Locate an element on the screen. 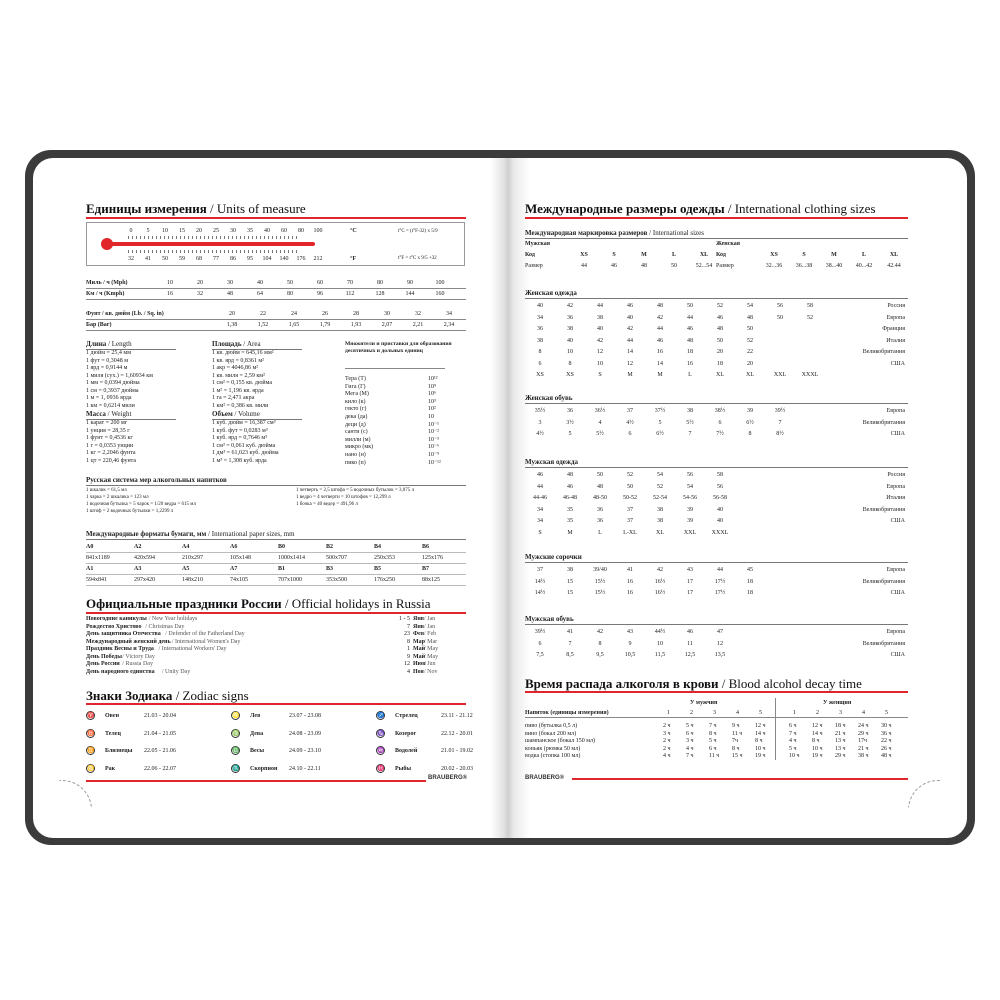  zodiac-name: Дева is located at coordinates (257, 733).